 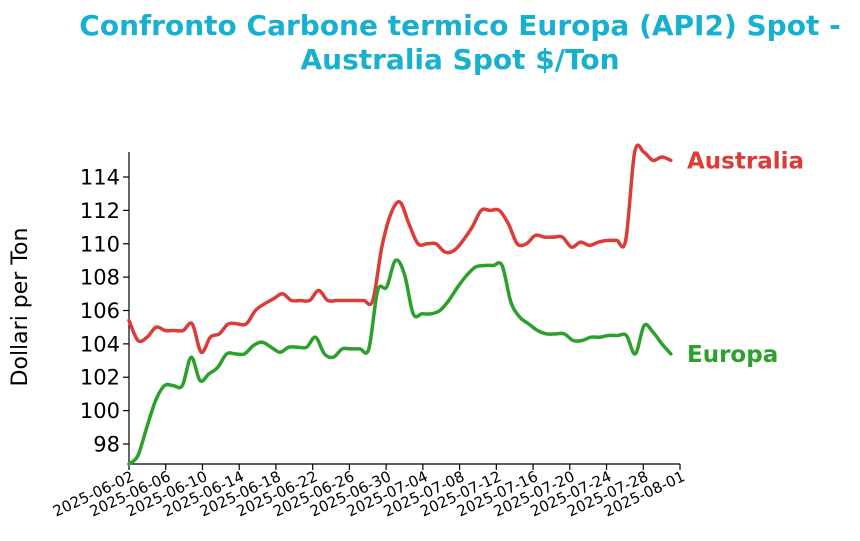 What do you see at coordinates (100, 411) in the screenshot?
I see `y-tick-label: 100` at bounding box center [100, 411].